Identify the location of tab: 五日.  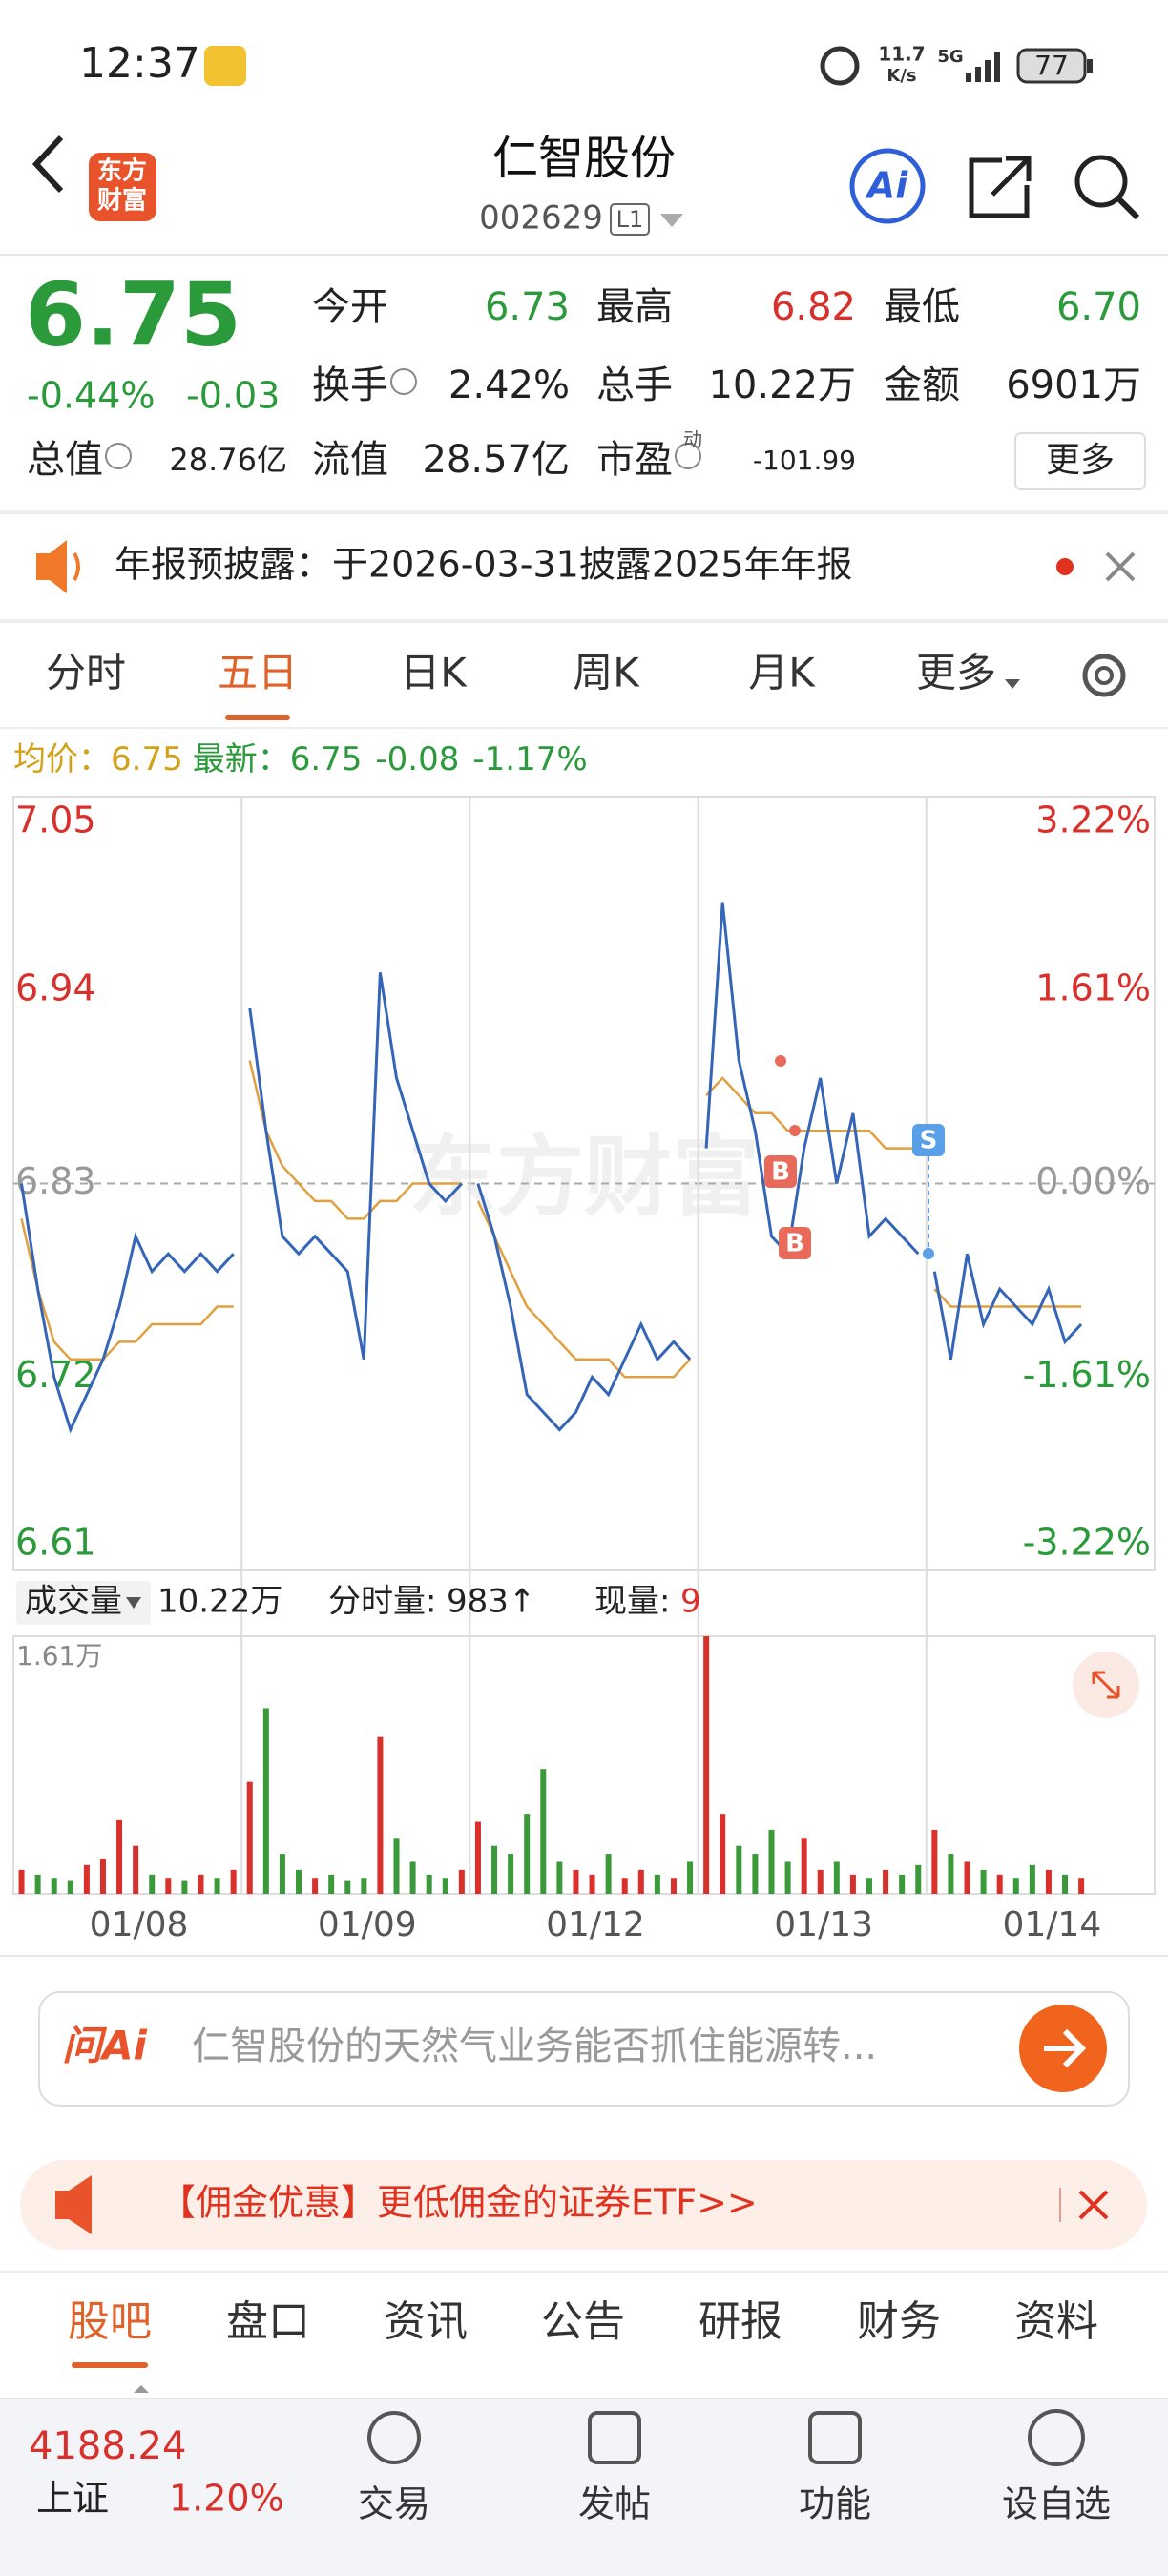
(258, 673).